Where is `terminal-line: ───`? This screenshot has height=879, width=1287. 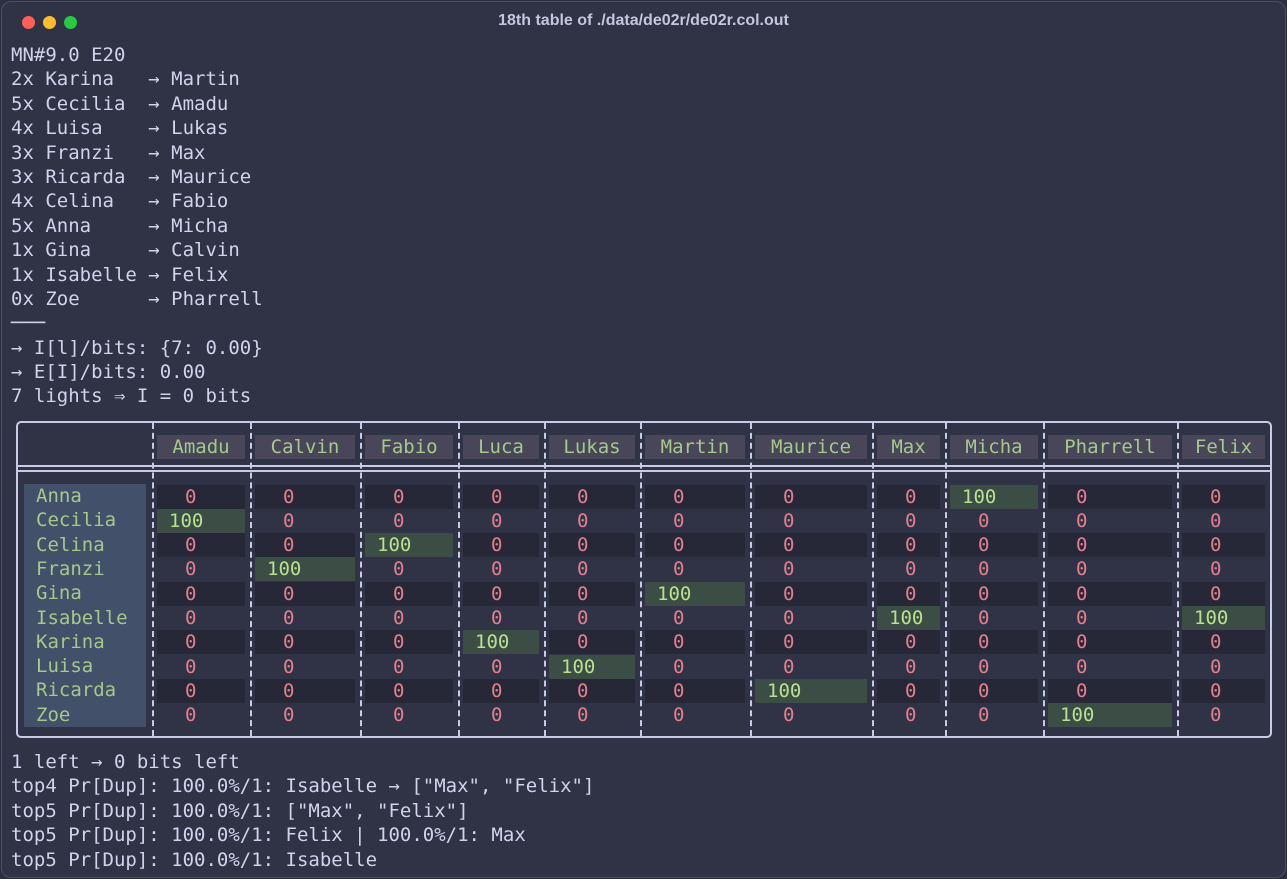 terminal-line: ─── is located at coordinates (28, 323).